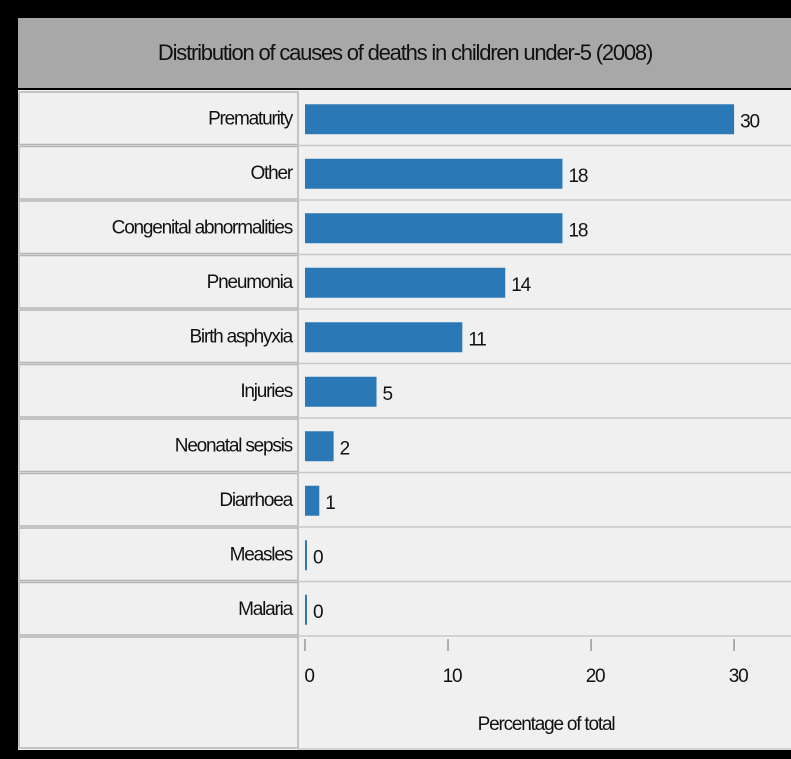 The width and height of the screenshot is (791, 759). What do you see at coordinates (345, 448) in the screenshot?
I see `value-label: 2` at bounding box center [345, 448].